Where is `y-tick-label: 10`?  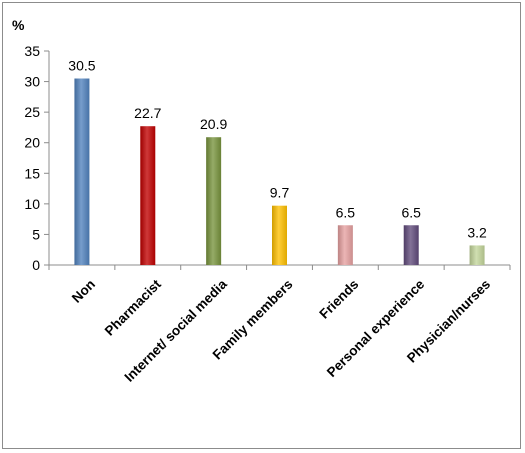 y-tick-label: 10 is located at coordinates (32, 204).